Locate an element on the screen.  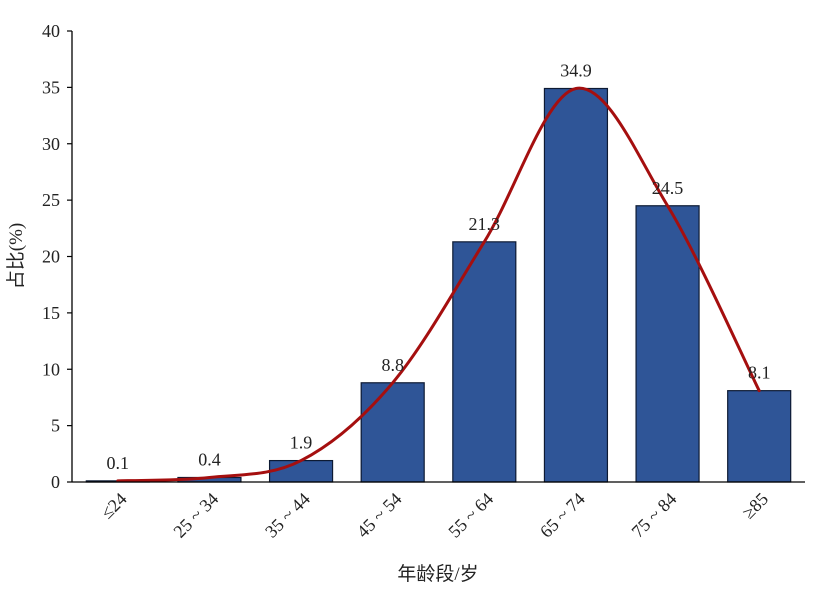
x-tick-label-6: 75 ~ 84 is located at coordinates (654, 515).